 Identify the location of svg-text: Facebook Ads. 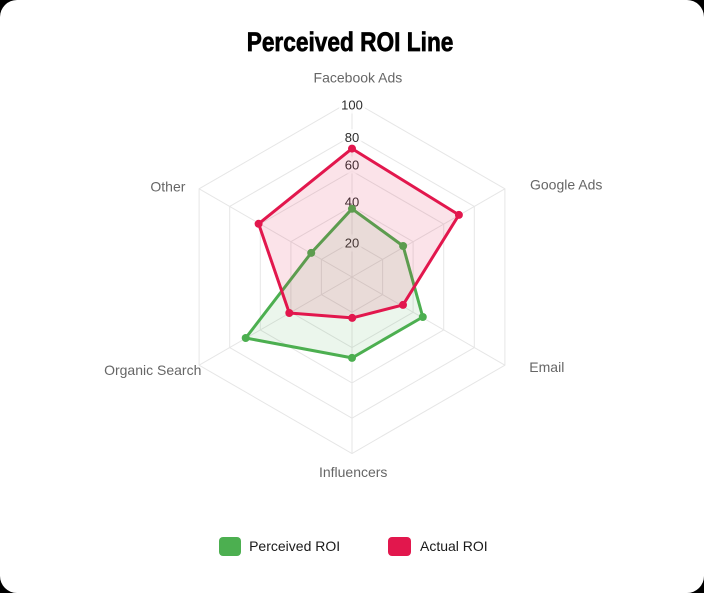
(358, 78).